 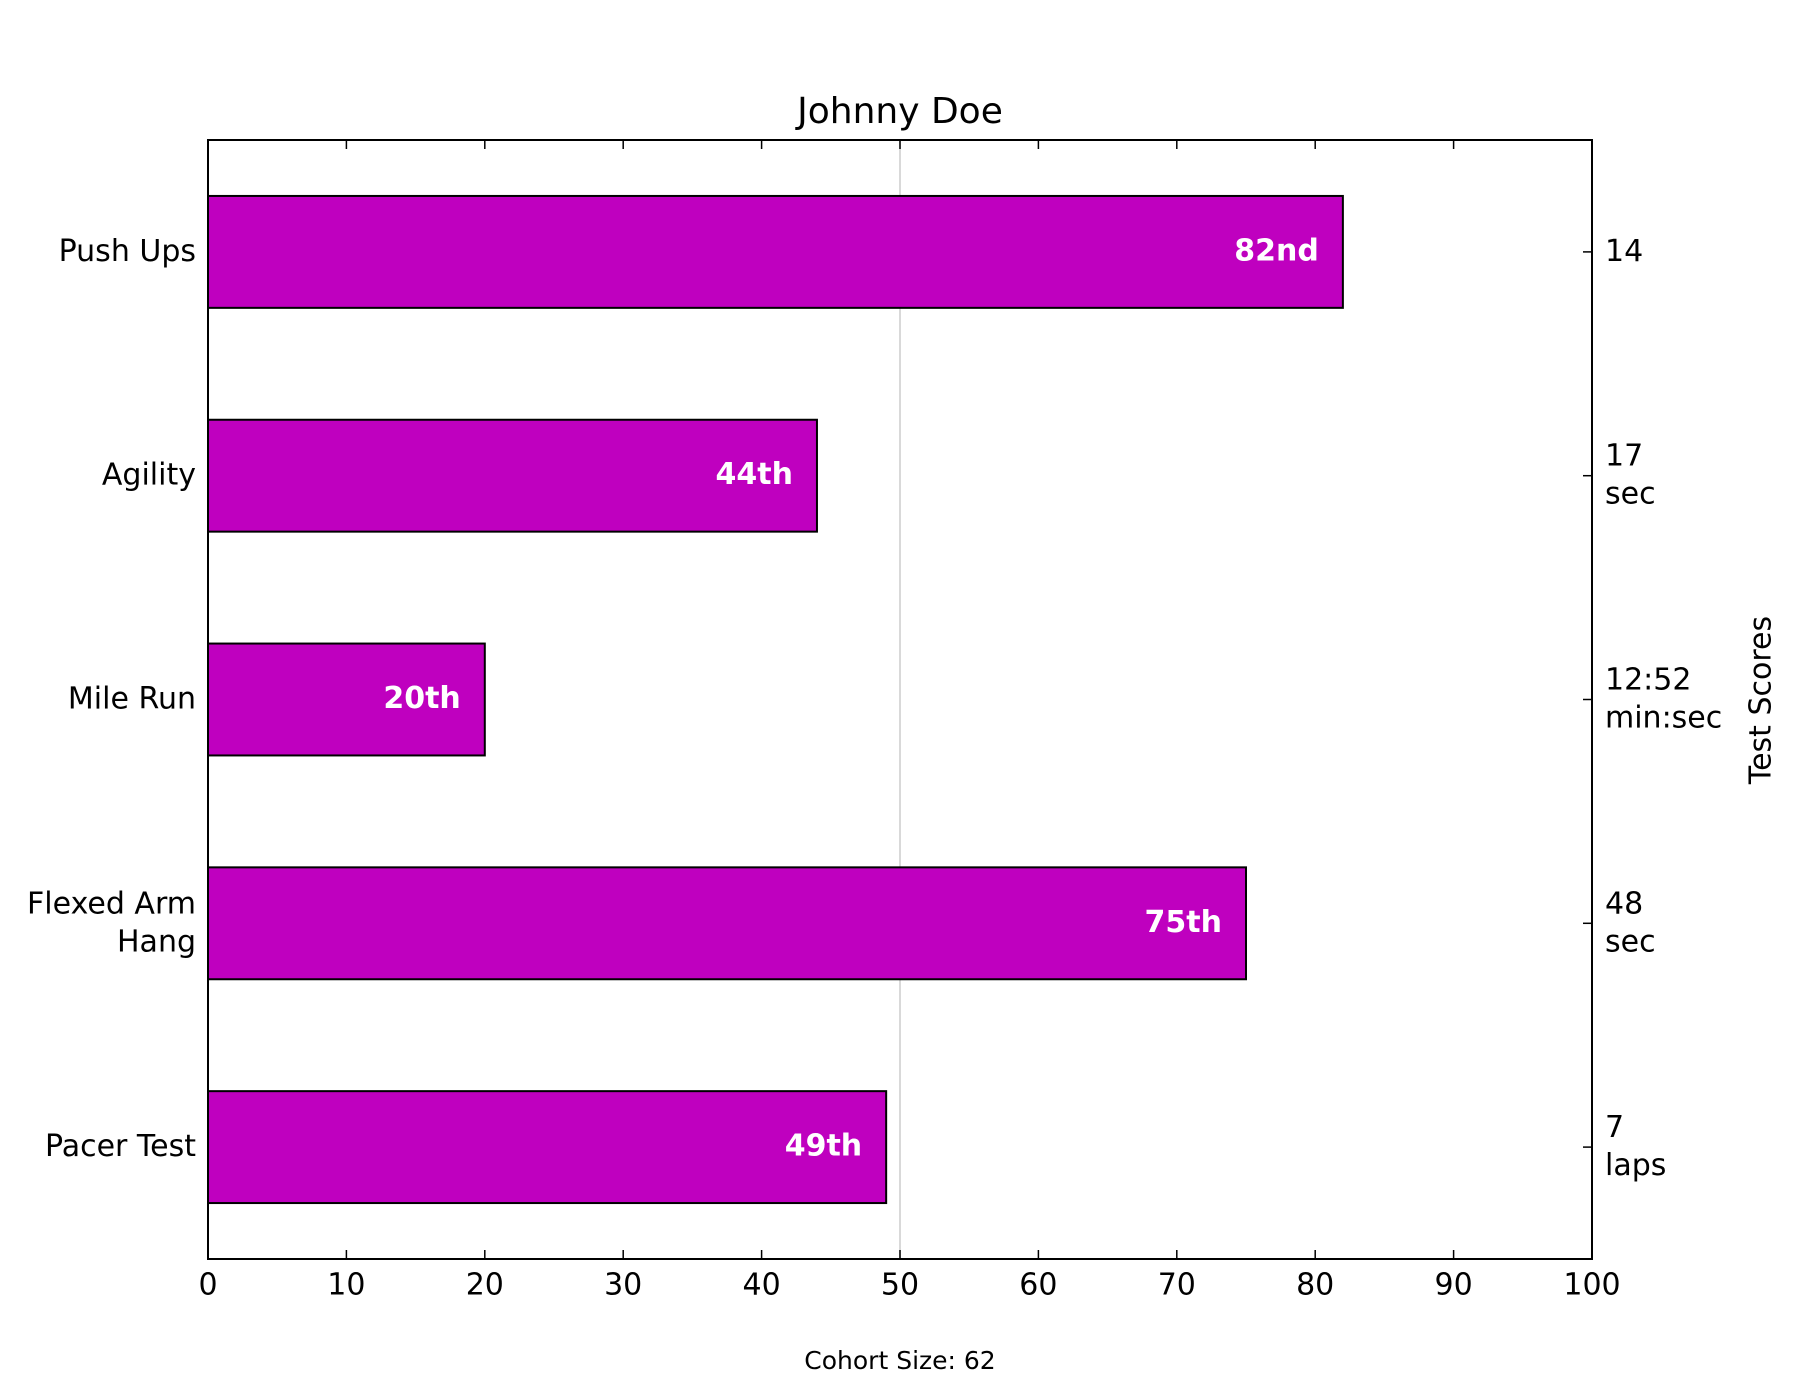 What do you see at coordinates (899, 1360) in the screenshot?
I see `footnote: Cohort Size: 62` at bounding box center [899, 1360].